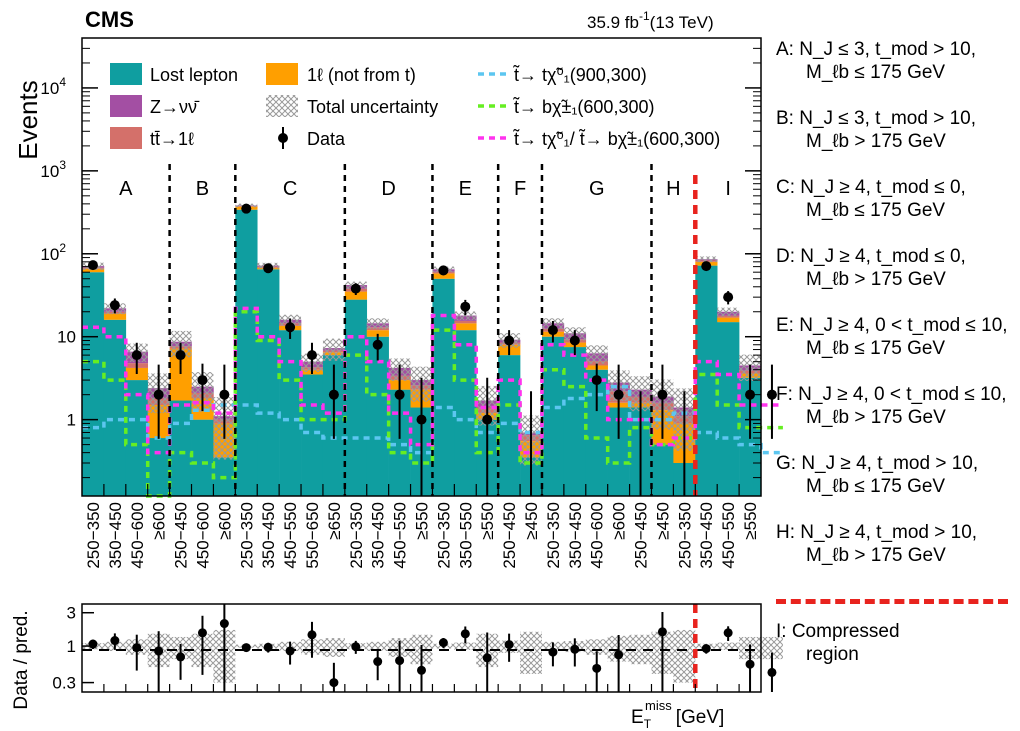 This screenshot has height=731, width=1020. What do you see at coordinates (838, 631) in the screenshot?
I see `category-line1: I: Compressed` at bounding box center [838, 631].